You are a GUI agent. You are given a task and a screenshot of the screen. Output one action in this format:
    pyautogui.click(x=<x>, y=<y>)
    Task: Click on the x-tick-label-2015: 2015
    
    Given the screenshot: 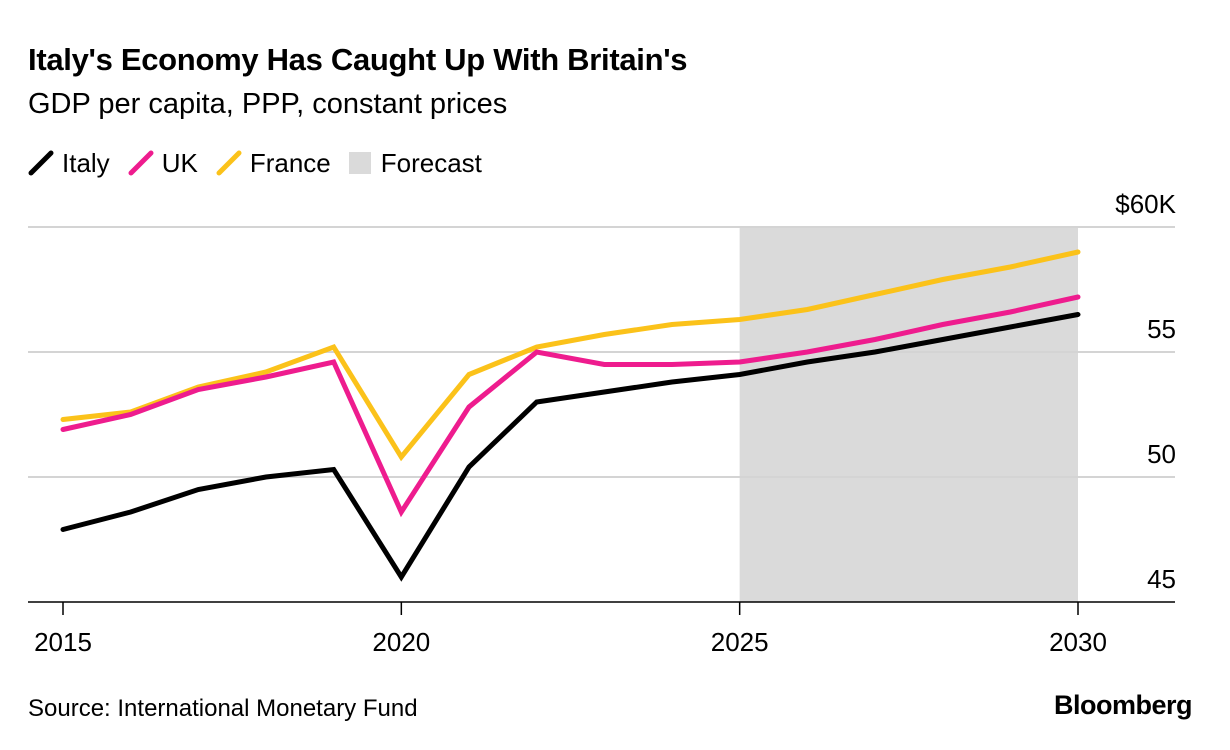 What is the action you would take?
    pyautogui.click(x=63, y=642)
    